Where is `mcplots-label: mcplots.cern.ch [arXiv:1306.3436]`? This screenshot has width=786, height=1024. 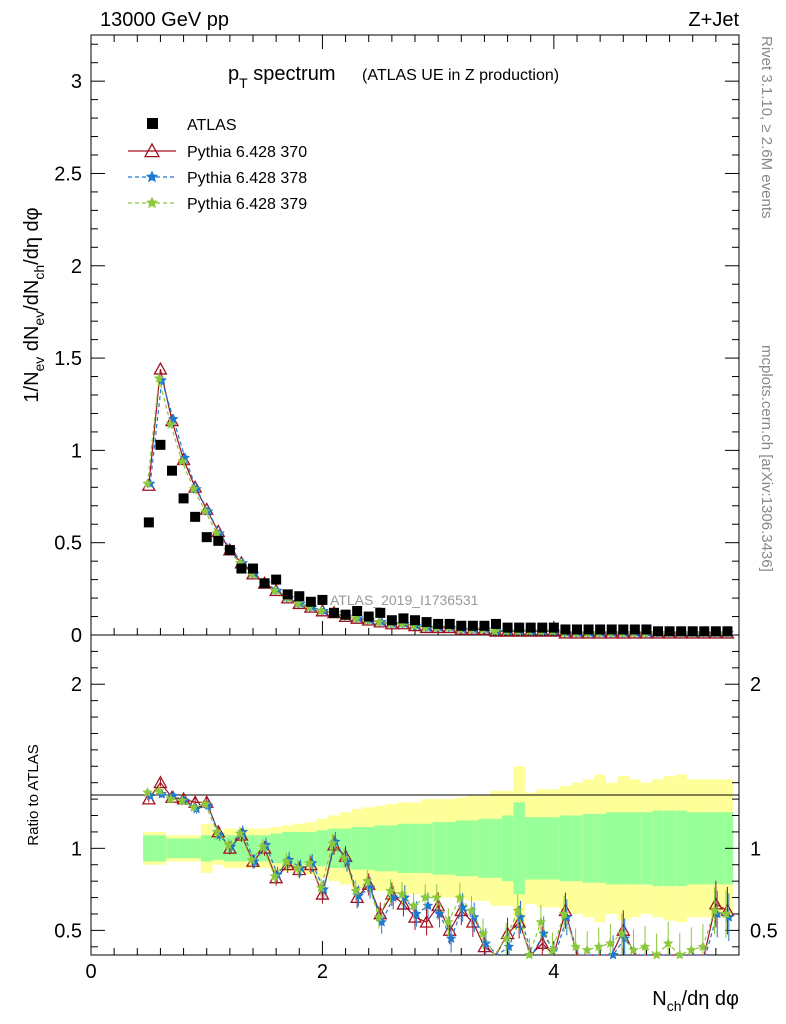
mcplots-label: mcplots.cern.ch [arXiv:1306.3436] is located at coordinates (766, 458).